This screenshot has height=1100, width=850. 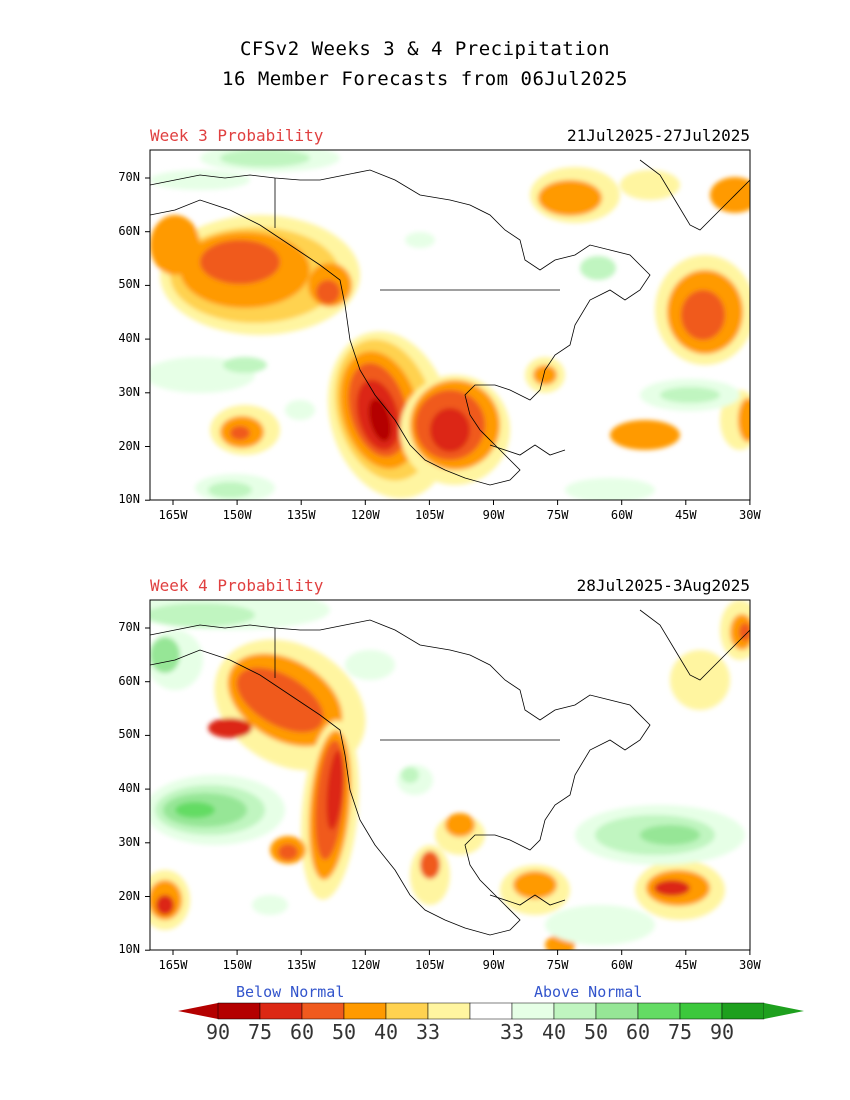 I want to click on figure-title-line1: CFSv2 Weeks 3 & 4 Precipitation, so click(x=425, y=49).